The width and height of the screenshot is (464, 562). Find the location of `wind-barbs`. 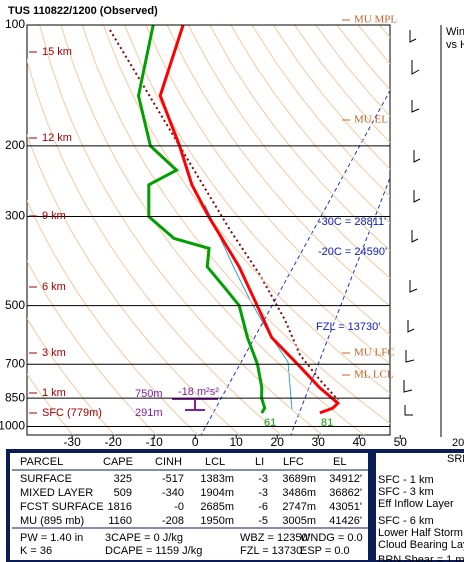

wind-barbs is located at coordinates (412, 223).